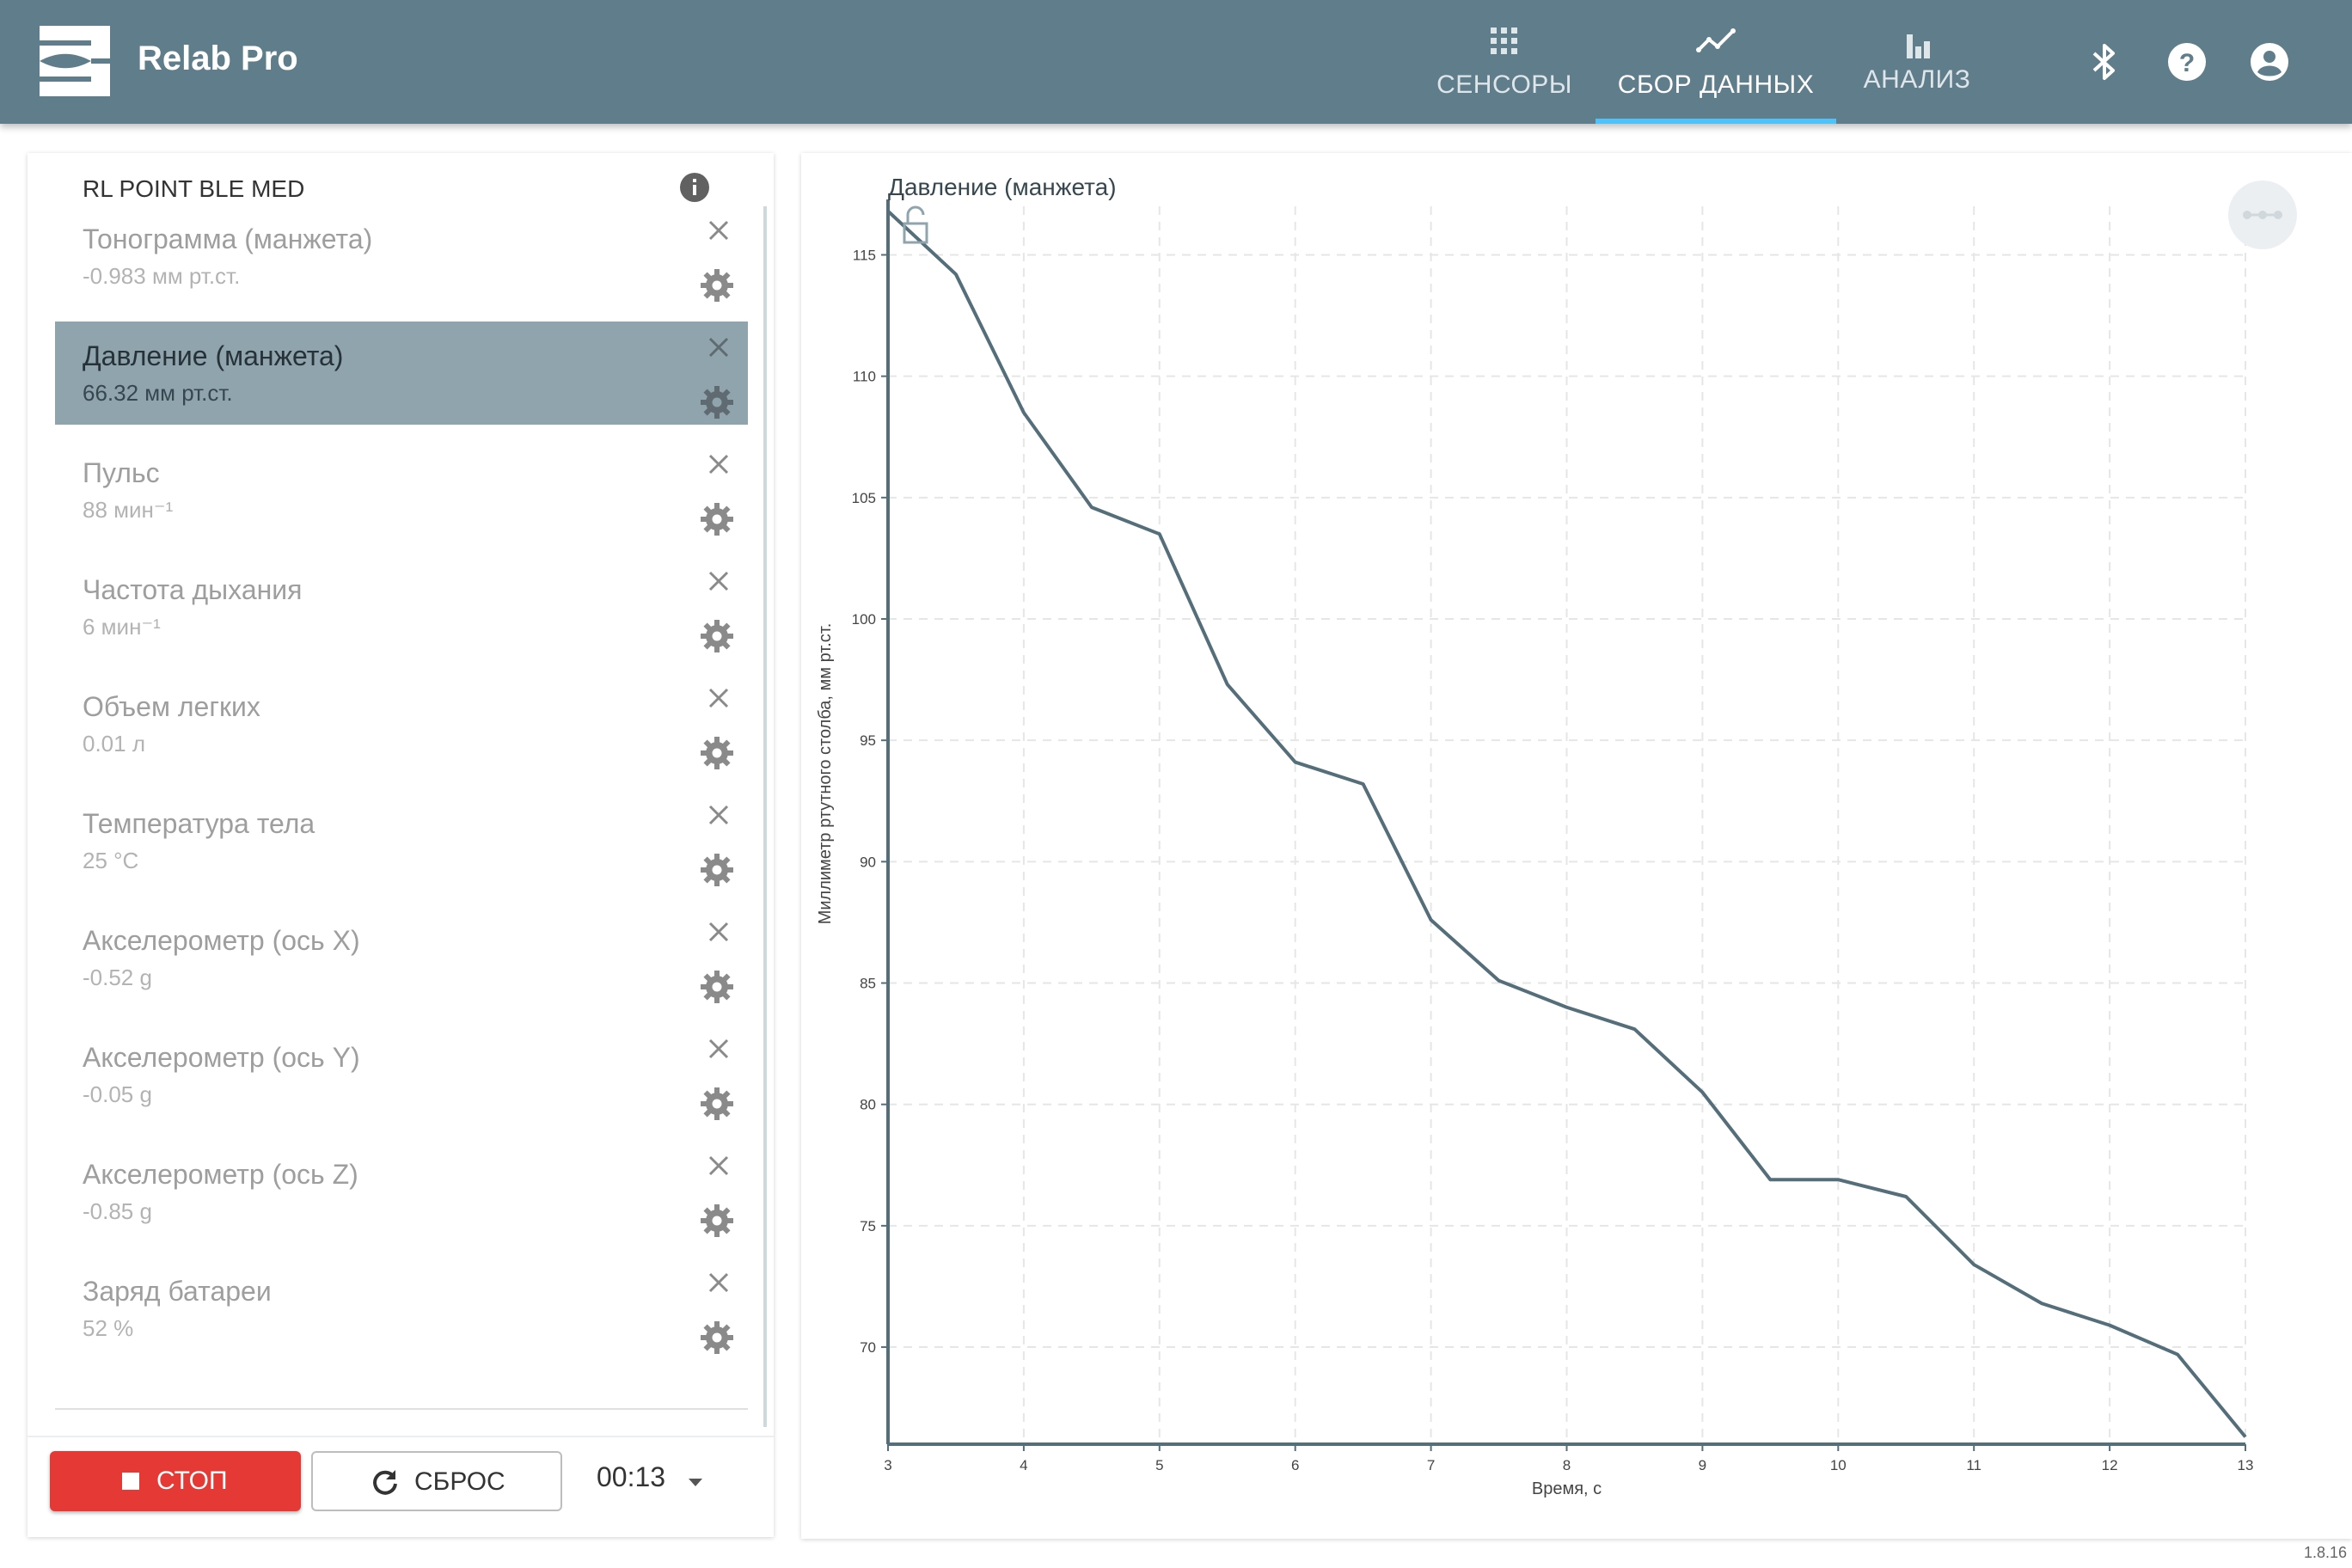  I want to click on sensor-value: -0.05 g, so click(117, 1094).